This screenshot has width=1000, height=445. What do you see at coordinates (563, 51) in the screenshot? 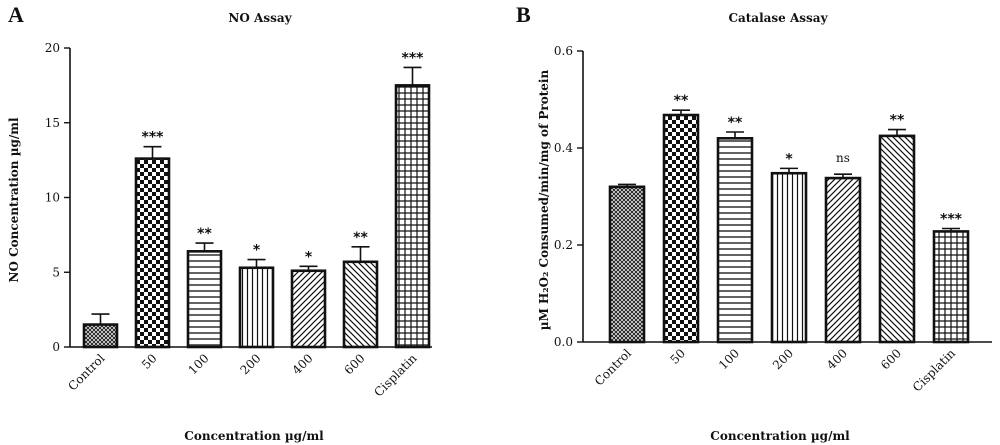
I see `y-tick-label: 0.6` at bounding box center [563, 51].